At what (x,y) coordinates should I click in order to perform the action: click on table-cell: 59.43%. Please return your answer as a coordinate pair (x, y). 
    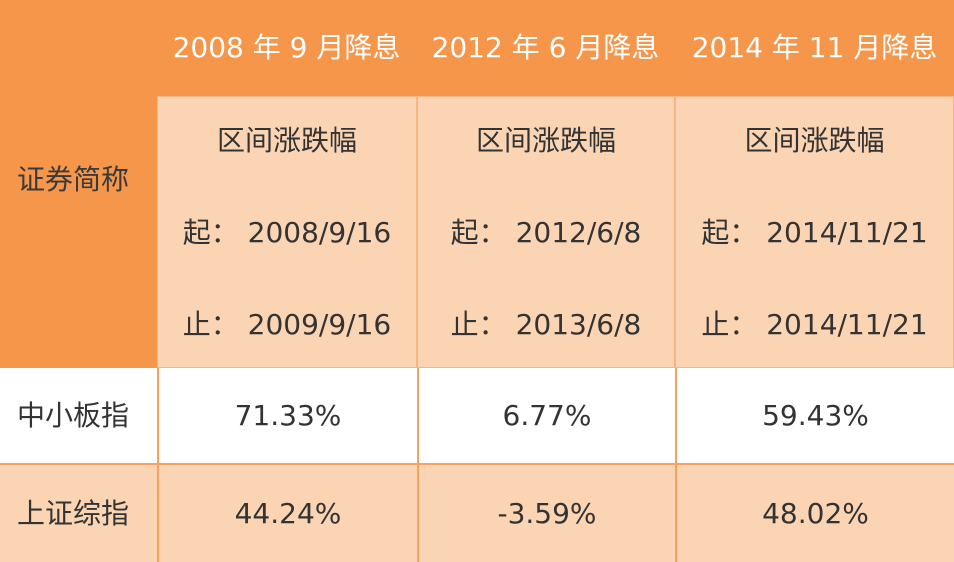
    Looking at the image, I should click on (814, 416).